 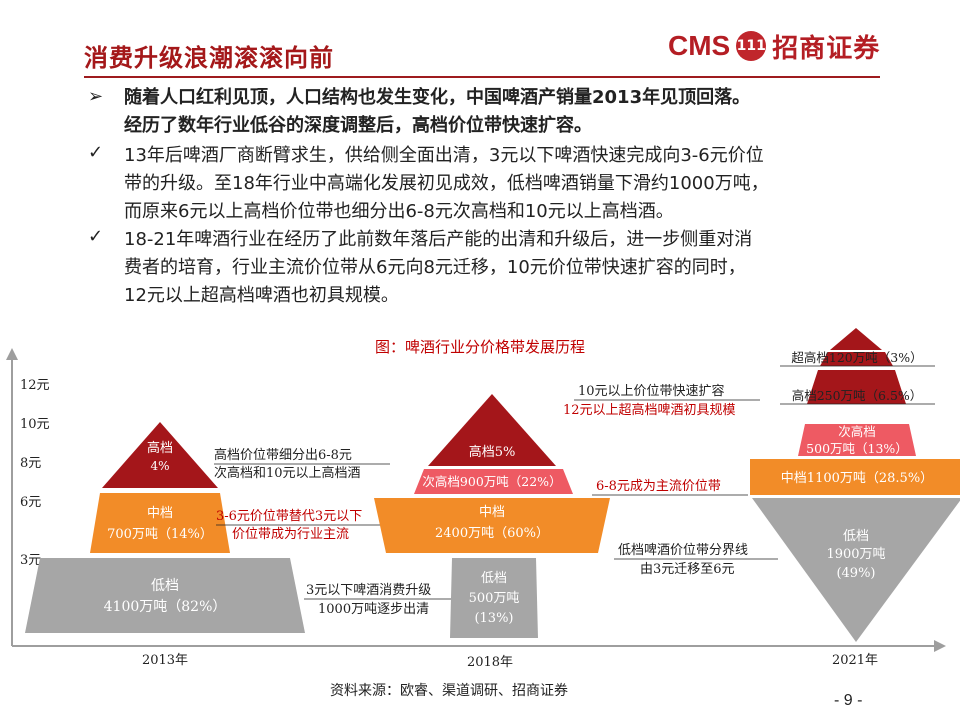 I want to click on label-2013-mid: 中档, so click(x=160, y=513).